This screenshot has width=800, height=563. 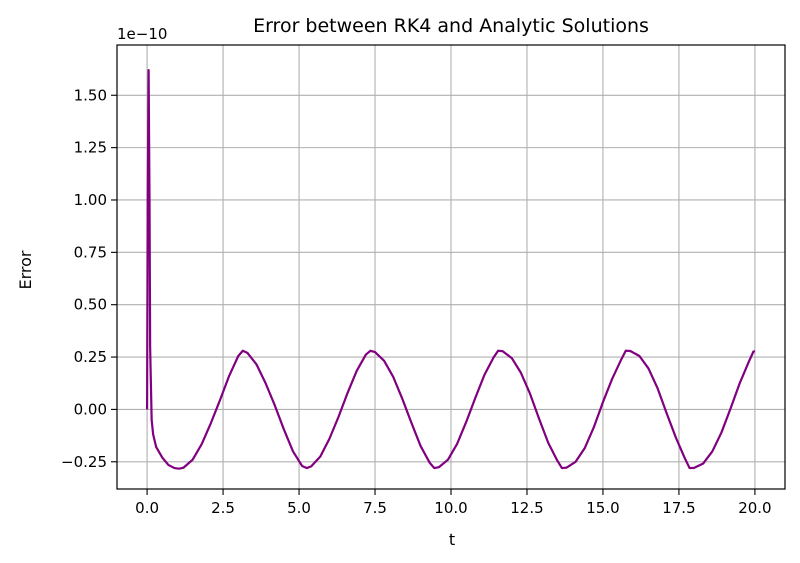 What do you see at coordinates (90, 305) in the screenshot?
I see `y-tick-label: 0.50` at bounding box center [90, 305].